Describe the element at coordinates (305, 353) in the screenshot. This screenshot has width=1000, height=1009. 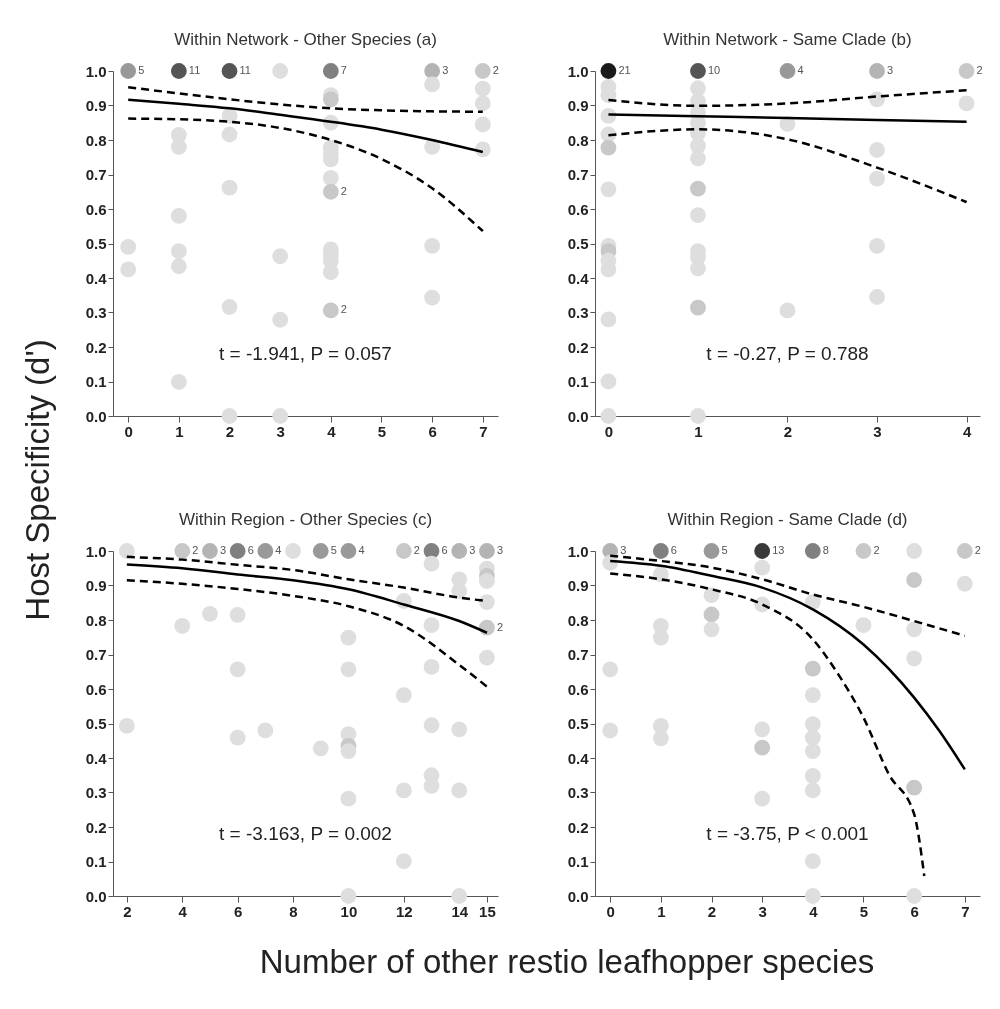
I see `annotation: t = -1.941, P = 0.057` at that location.